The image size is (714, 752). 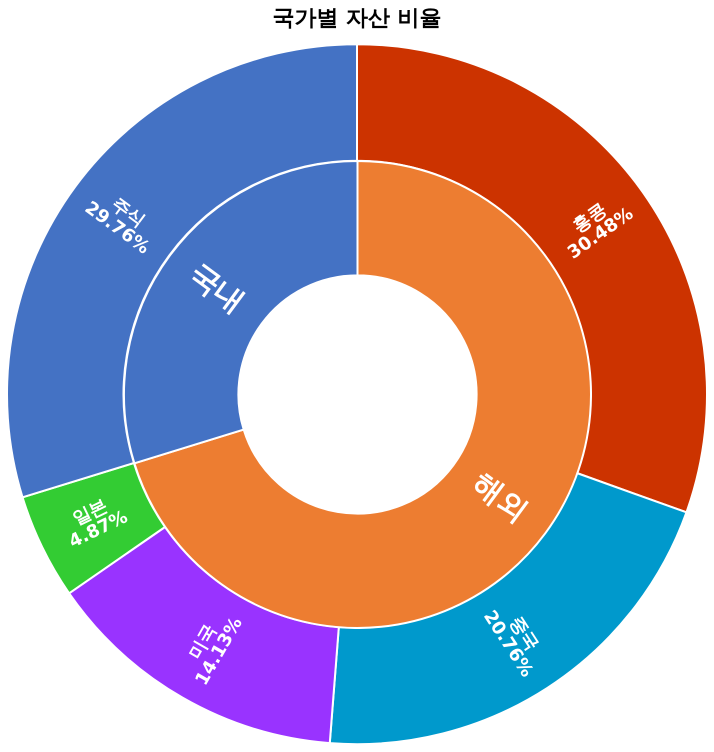 I want to click on chart-title: 국가별 자산 비율, so click(x=357, y=18).